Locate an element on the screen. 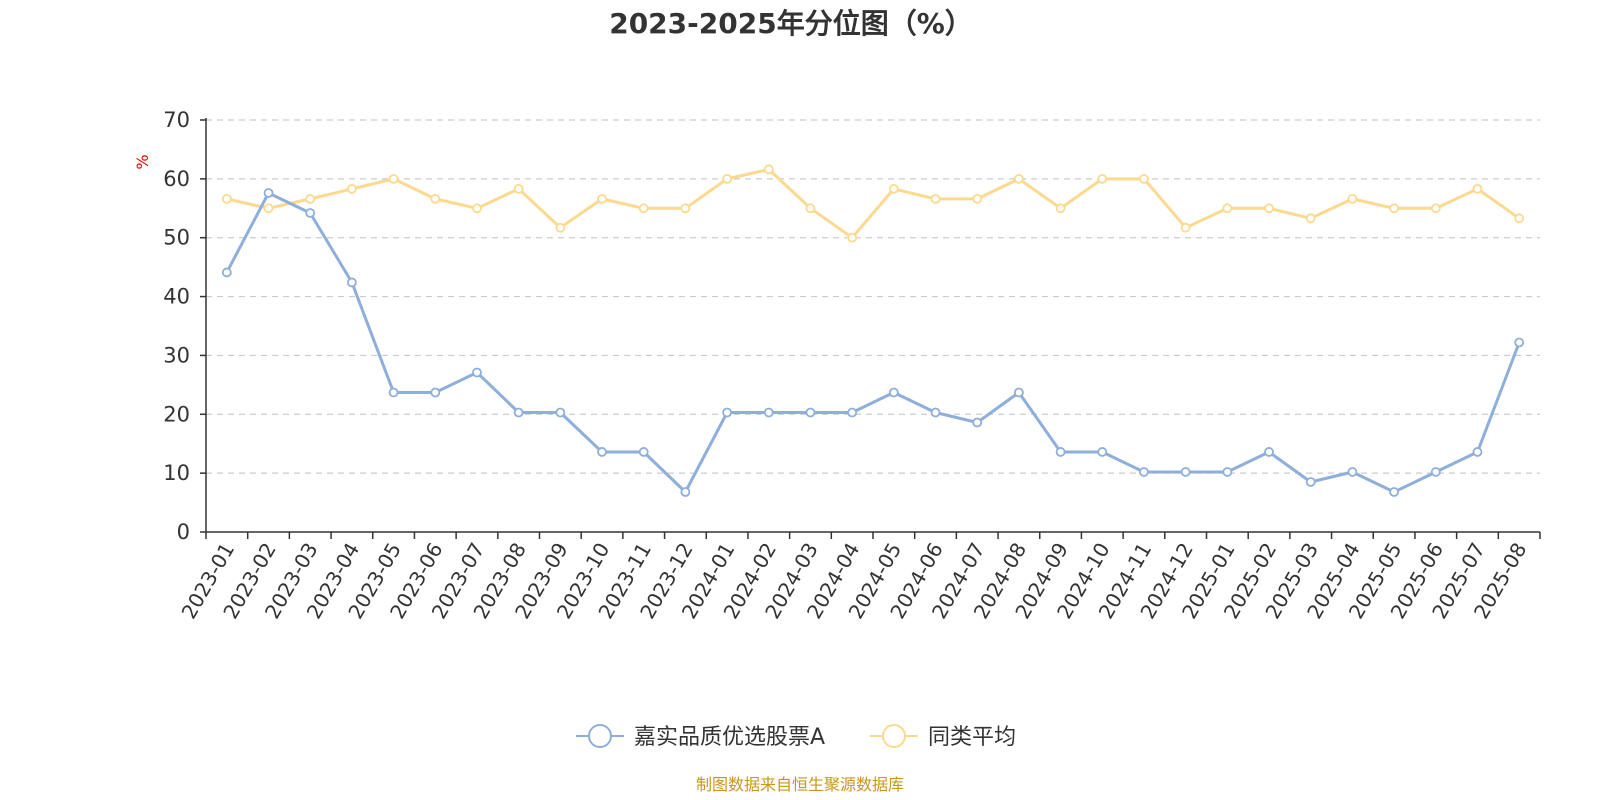 This screenshot has height=800, width=1600. y-tick-label: 0 is located at coordinates (183, 532).